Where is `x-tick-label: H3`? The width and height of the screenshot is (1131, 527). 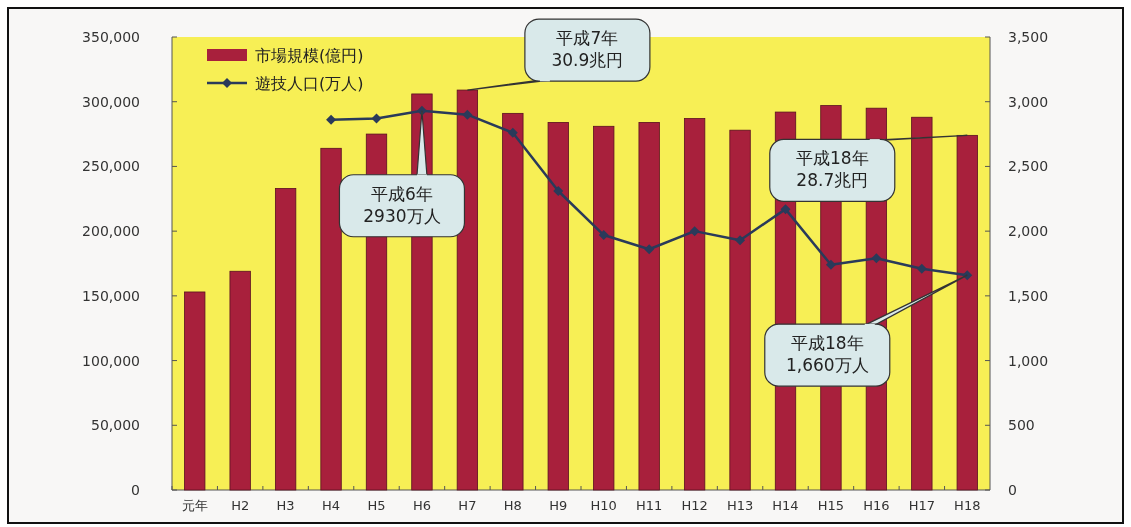 x-tick-label: H3 is located at coordinates (285, 505).